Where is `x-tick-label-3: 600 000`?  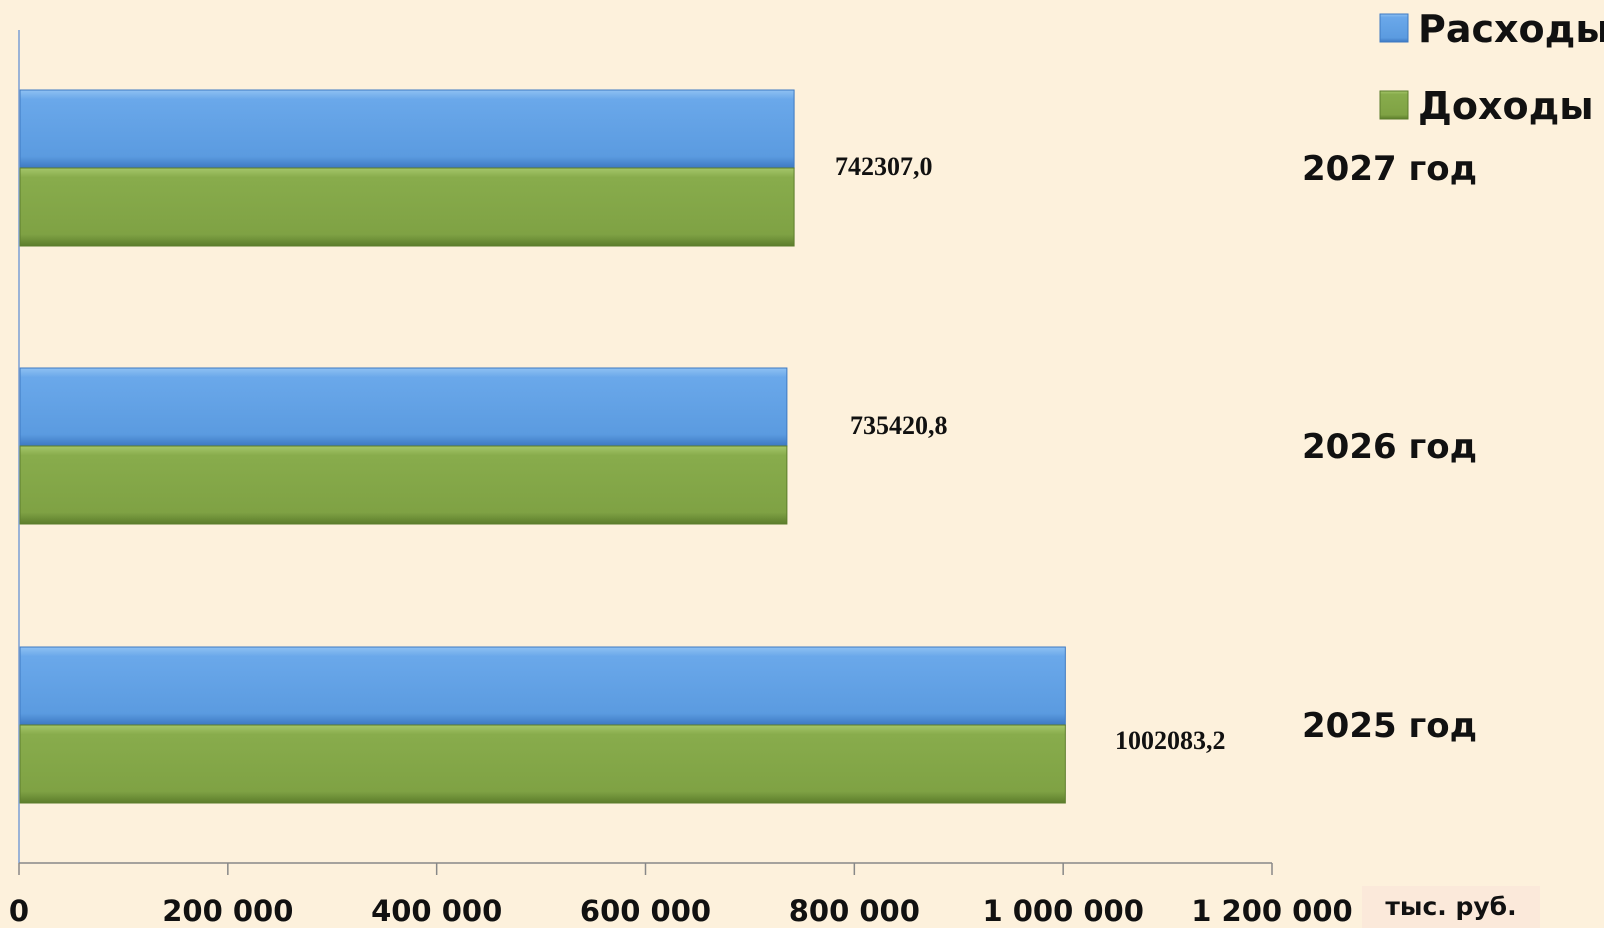 x-tick-label-3: 600 000 is located at coordinates (645, 911).